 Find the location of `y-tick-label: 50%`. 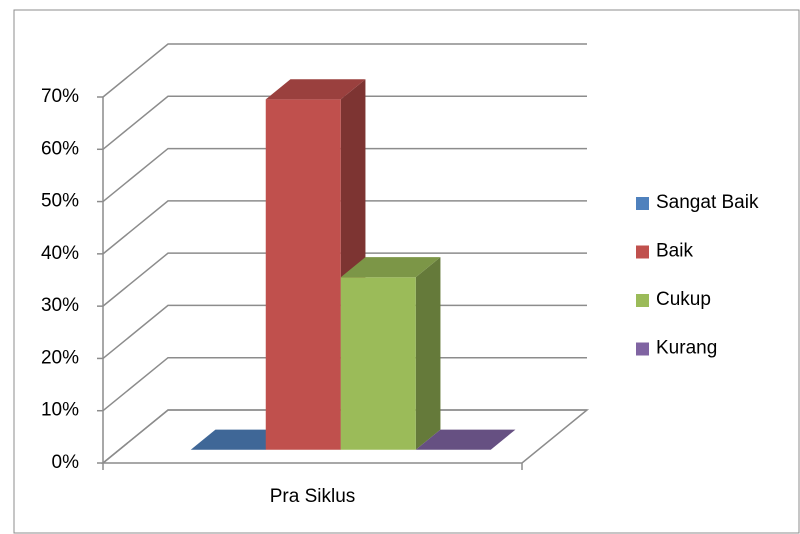

y-tick-label: 50% is located at coordinates (60, 201).